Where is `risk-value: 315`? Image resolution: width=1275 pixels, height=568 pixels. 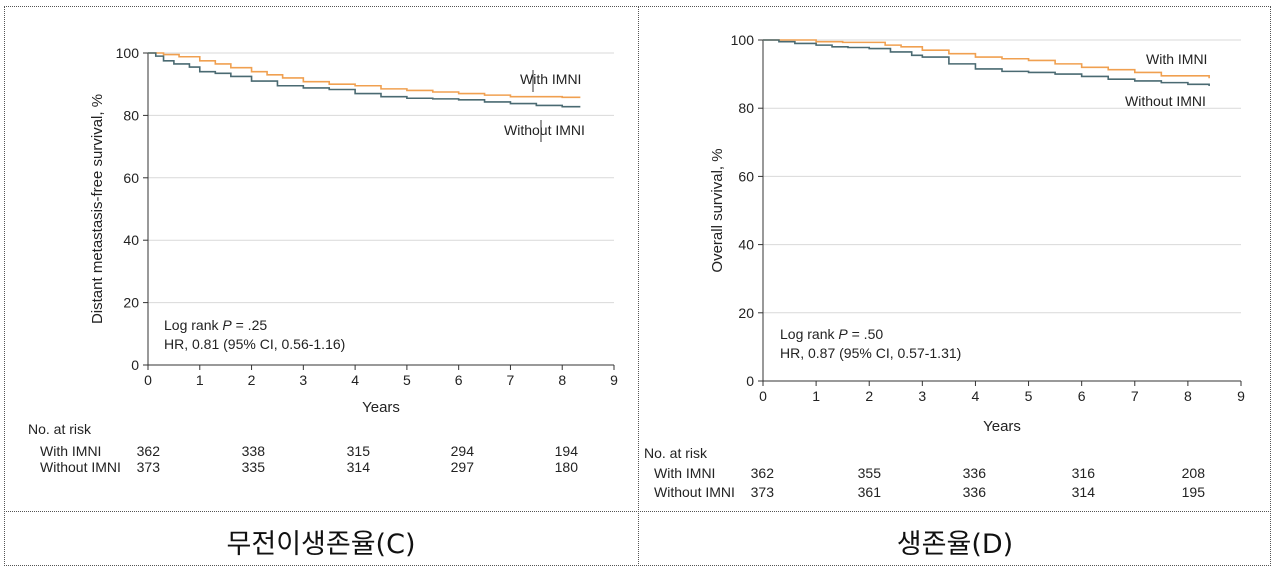
risk-value: 315 is located at coordinates (358, 451).